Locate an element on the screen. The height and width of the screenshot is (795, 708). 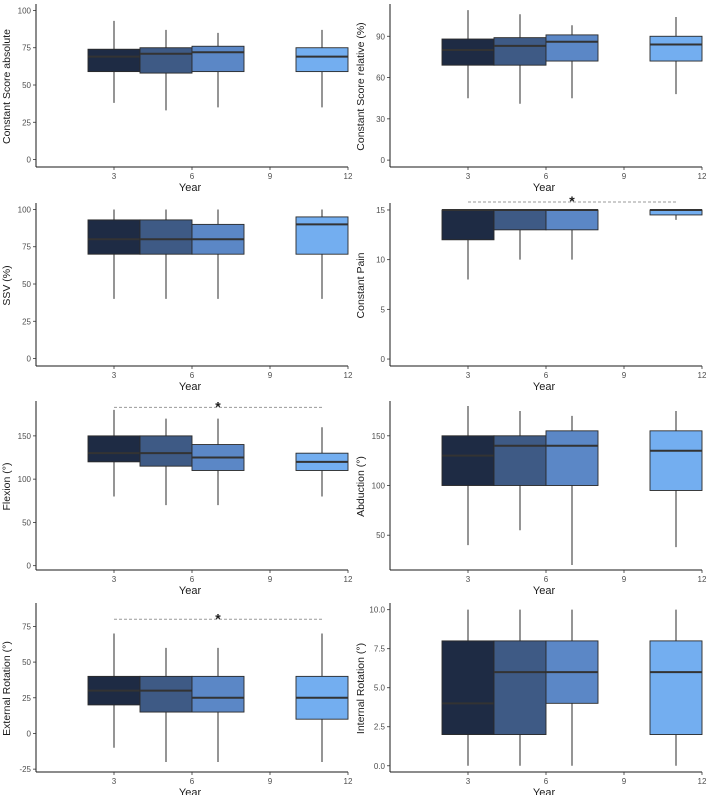
y-axis-title: Constant Score relative (%) is located at coordinates (361, 86).